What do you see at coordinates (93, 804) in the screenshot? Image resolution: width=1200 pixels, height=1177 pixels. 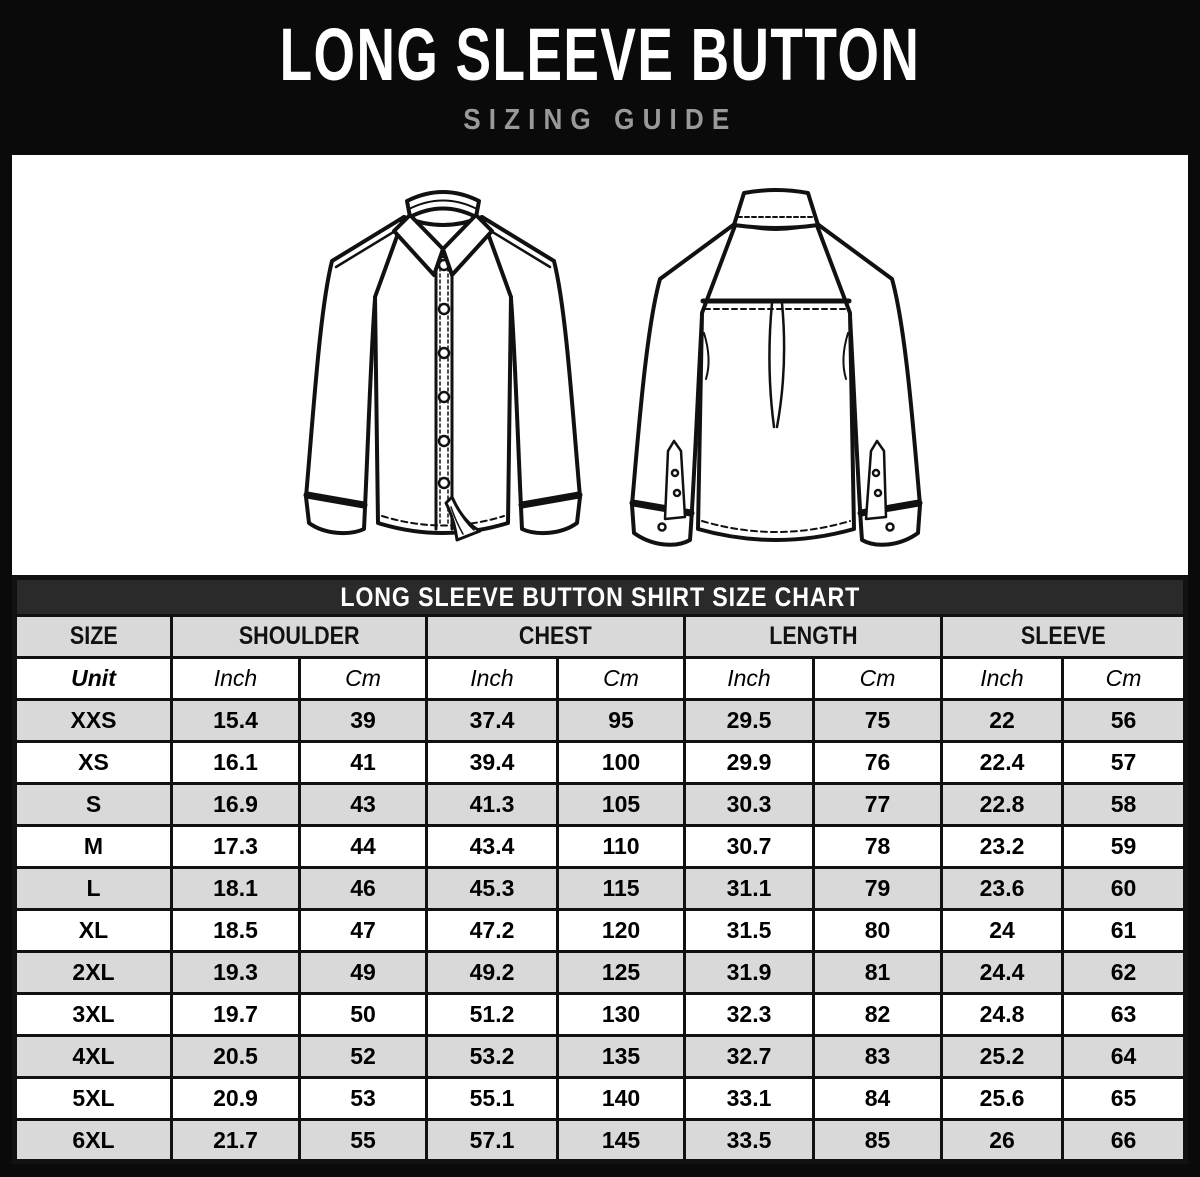 I see `cell-size: S` at bounding box center [93, 804].